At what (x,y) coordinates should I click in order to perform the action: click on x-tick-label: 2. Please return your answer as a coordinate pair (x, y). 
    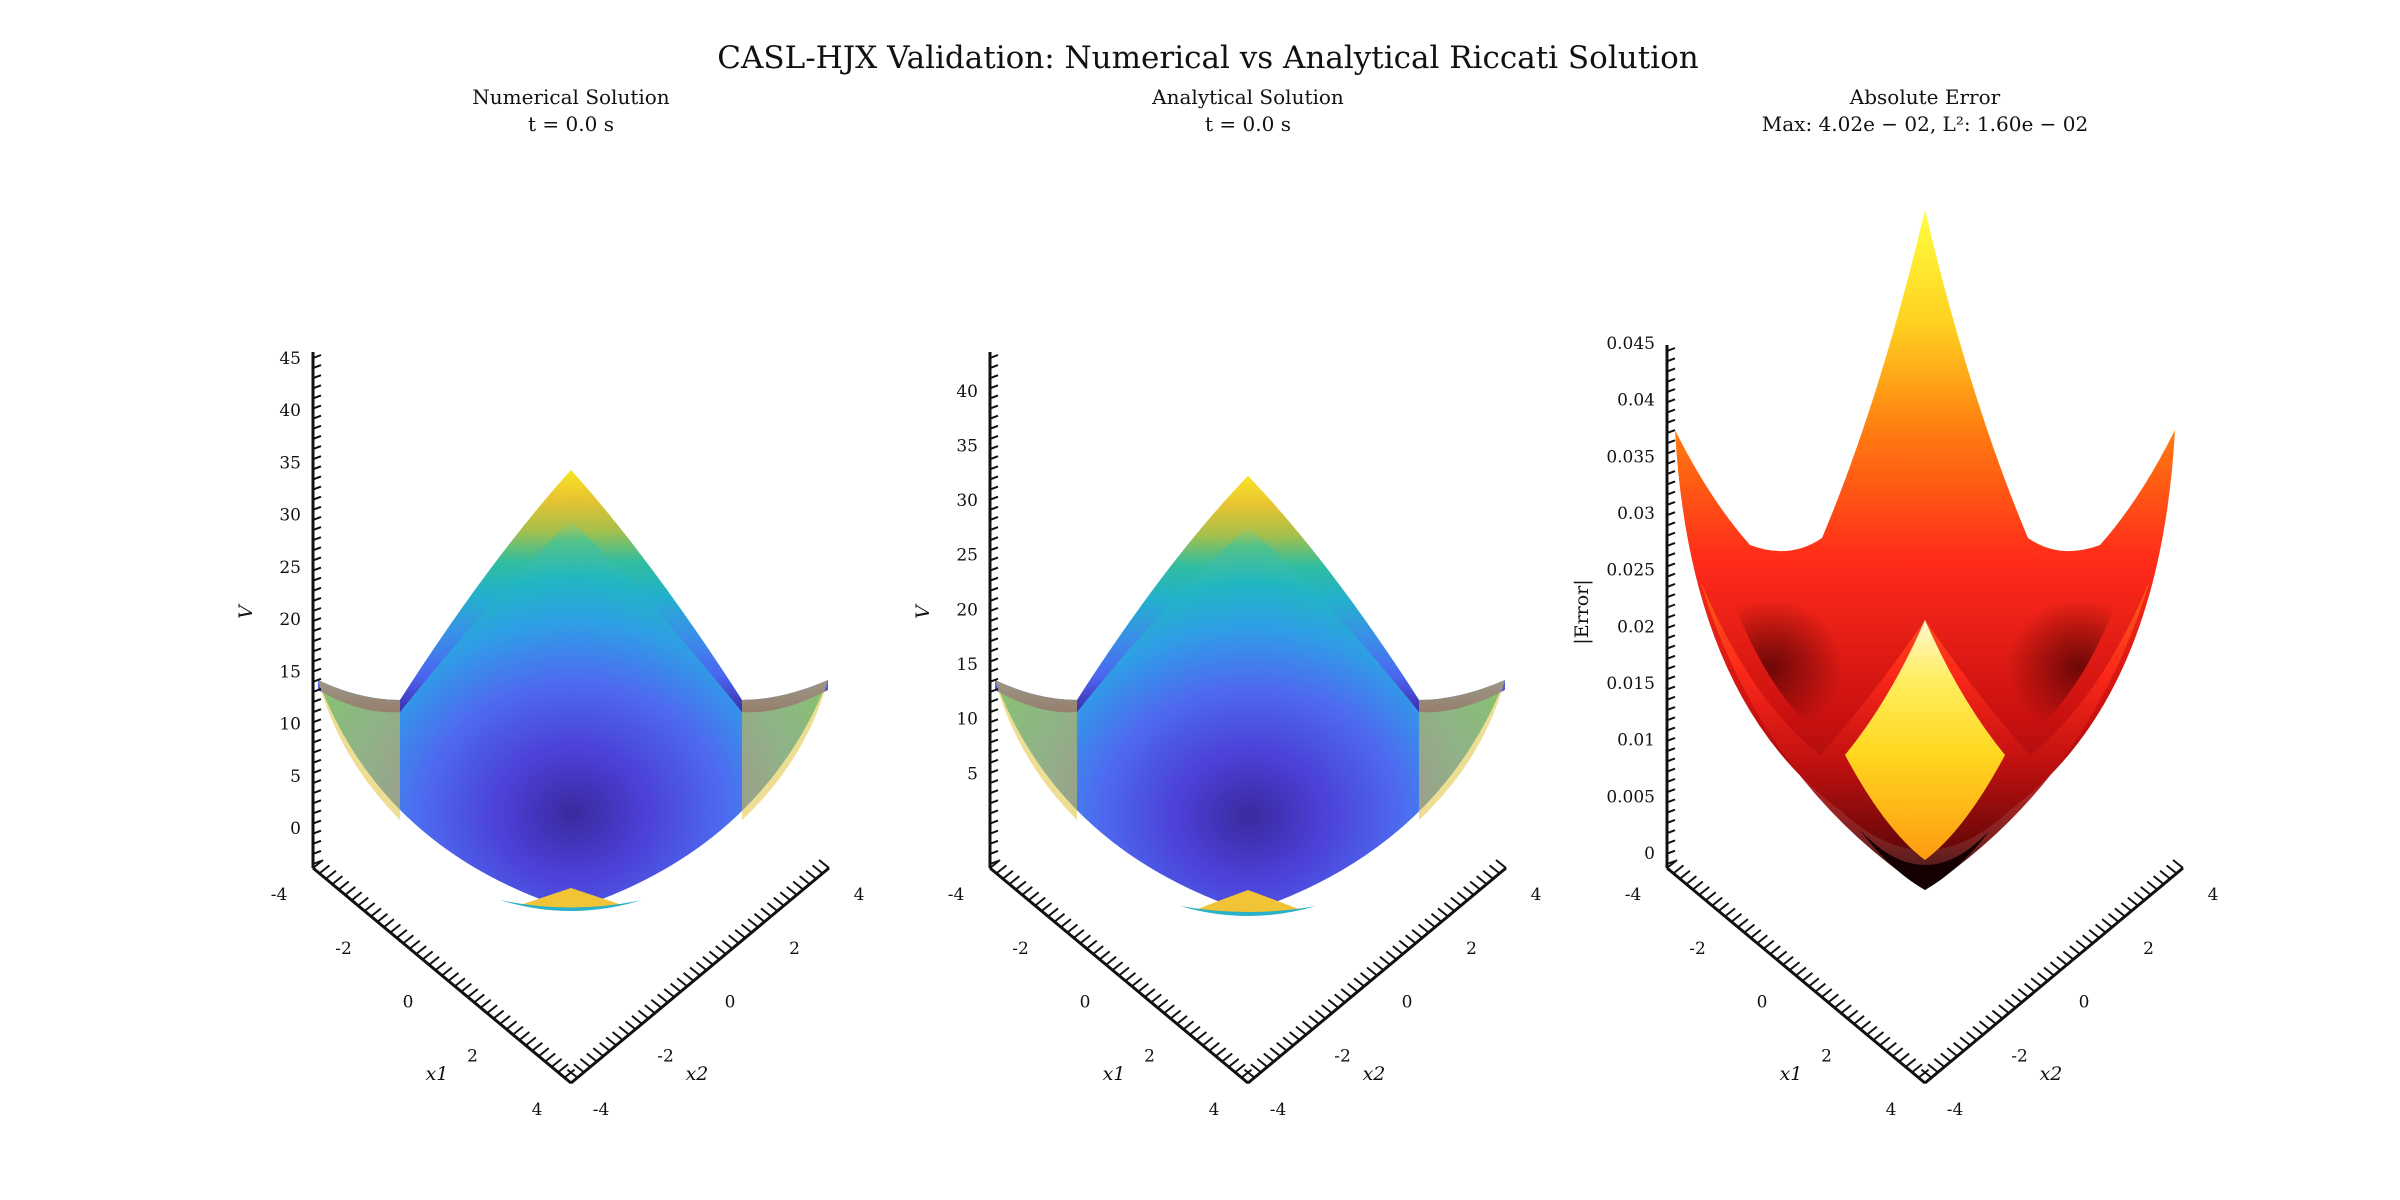
    Looking at the image, I should click on (472, 1056).